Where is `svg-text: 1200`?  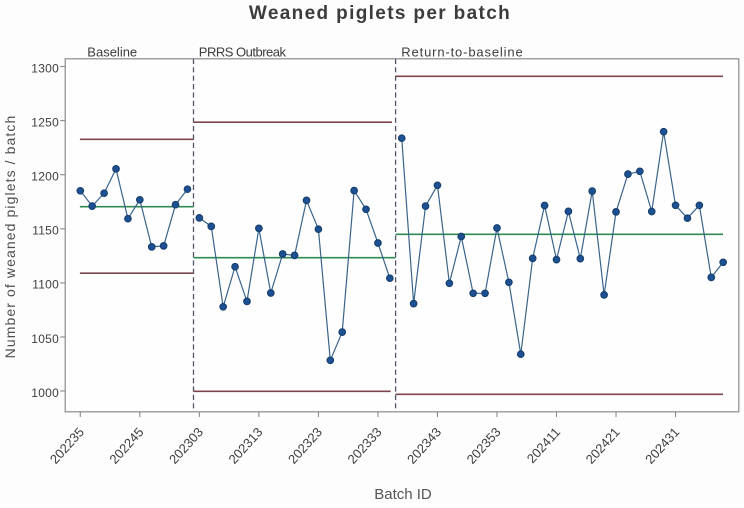 svg-text: 1200 is located at coordinates (45, 177).